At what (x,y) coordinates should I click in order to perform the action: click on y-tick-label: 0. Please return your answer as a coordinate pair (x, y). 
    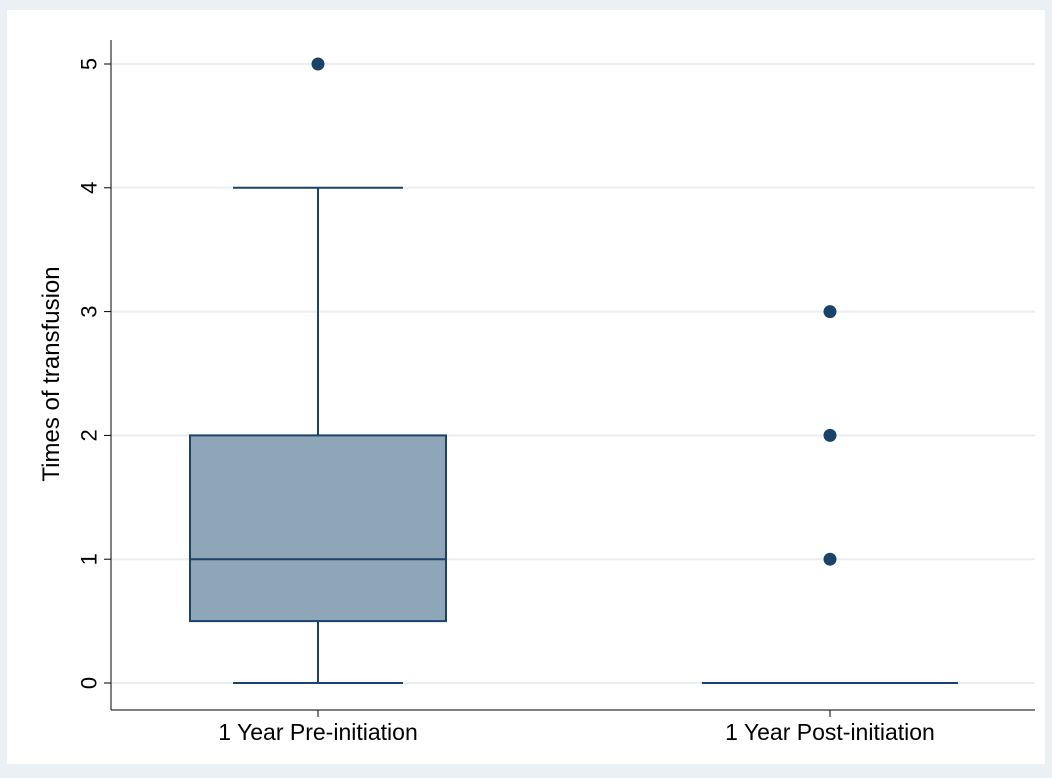
    Looking at the image, I should click on (89, 683).